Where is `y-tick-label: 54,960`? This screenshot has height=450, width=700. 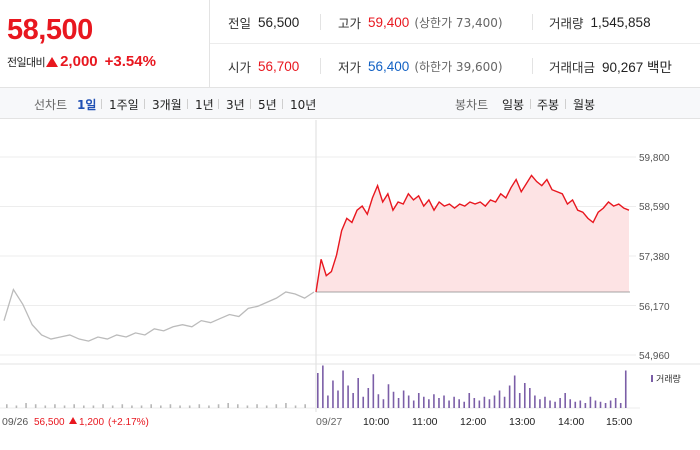 y-tick-label: 54,960 is located at coordinates (654, 356).